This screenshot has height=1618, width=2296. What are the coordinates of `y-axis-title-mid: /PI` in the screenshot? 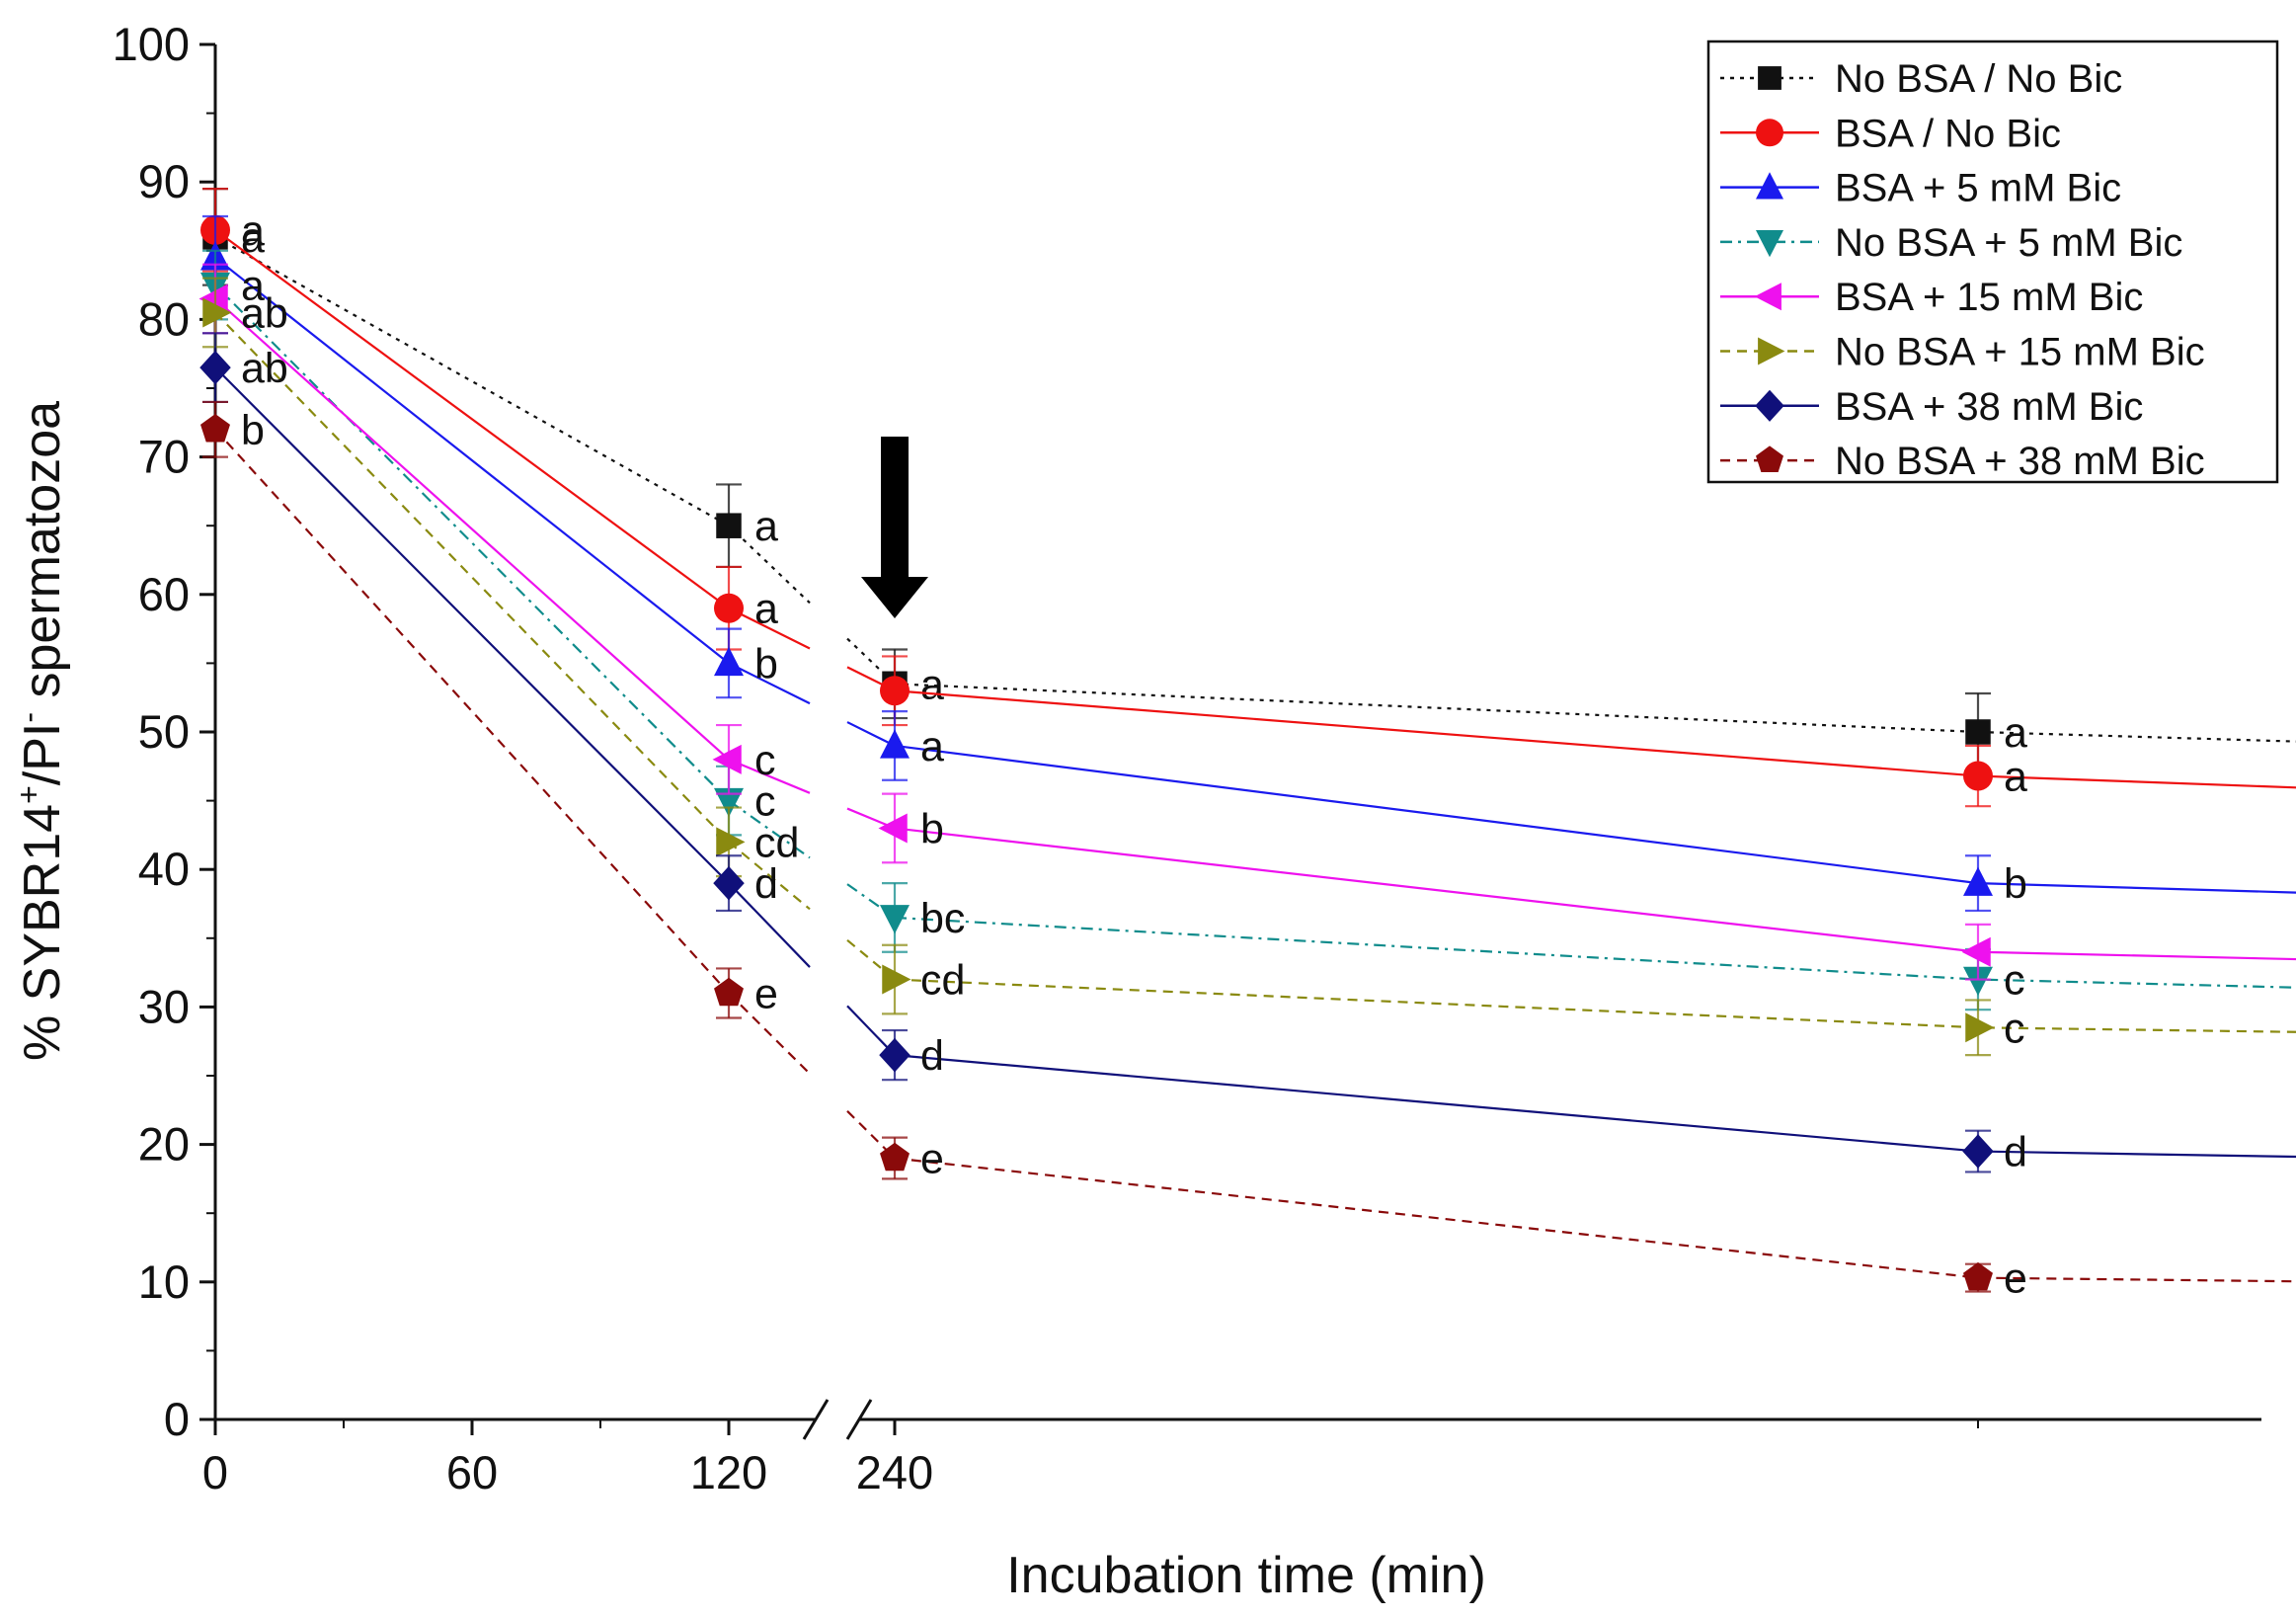 It's located at (43, 755).